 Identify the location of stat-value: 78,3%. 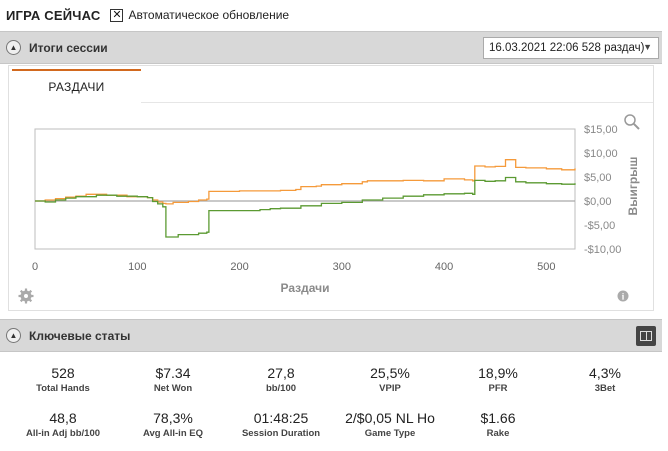
(173, 418).